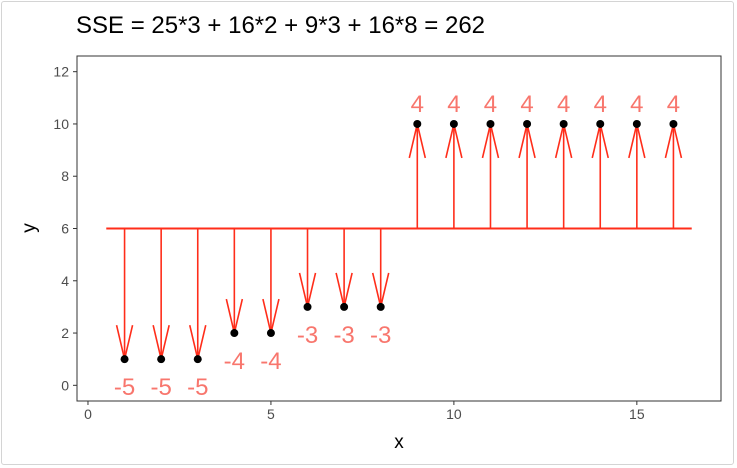 The image size is (737, 468). What do you see at coordinates (65, 176) in the screenshot?
I see `y-tick-label: 8` at bounding box center [65, 176].